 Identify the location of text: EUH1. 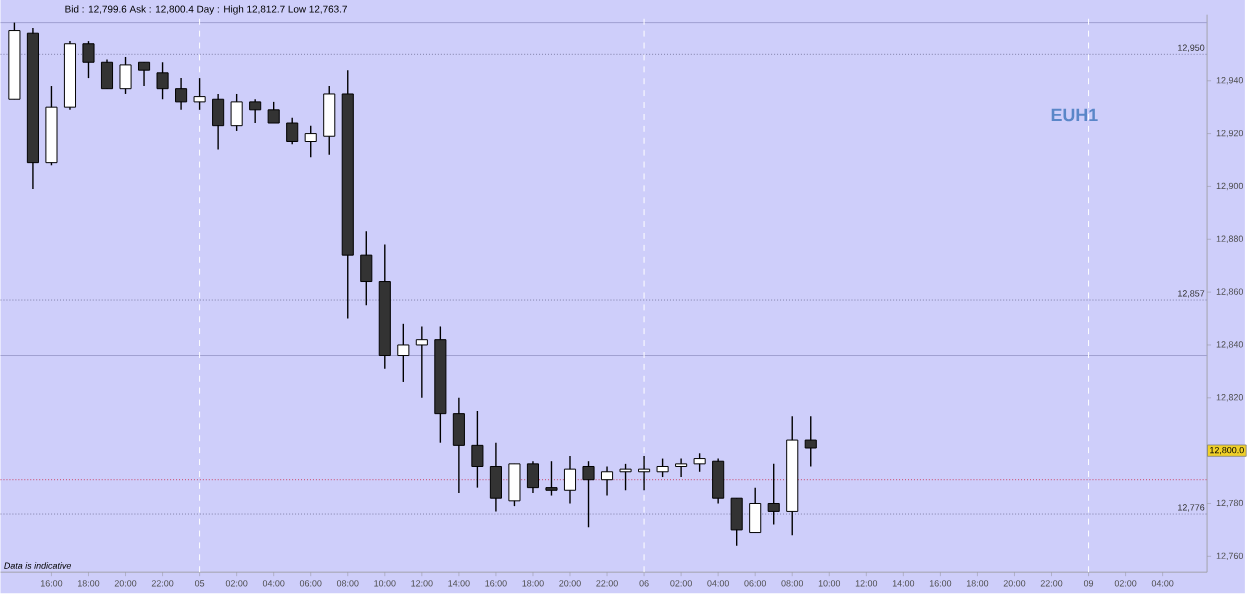
(1074, 115).